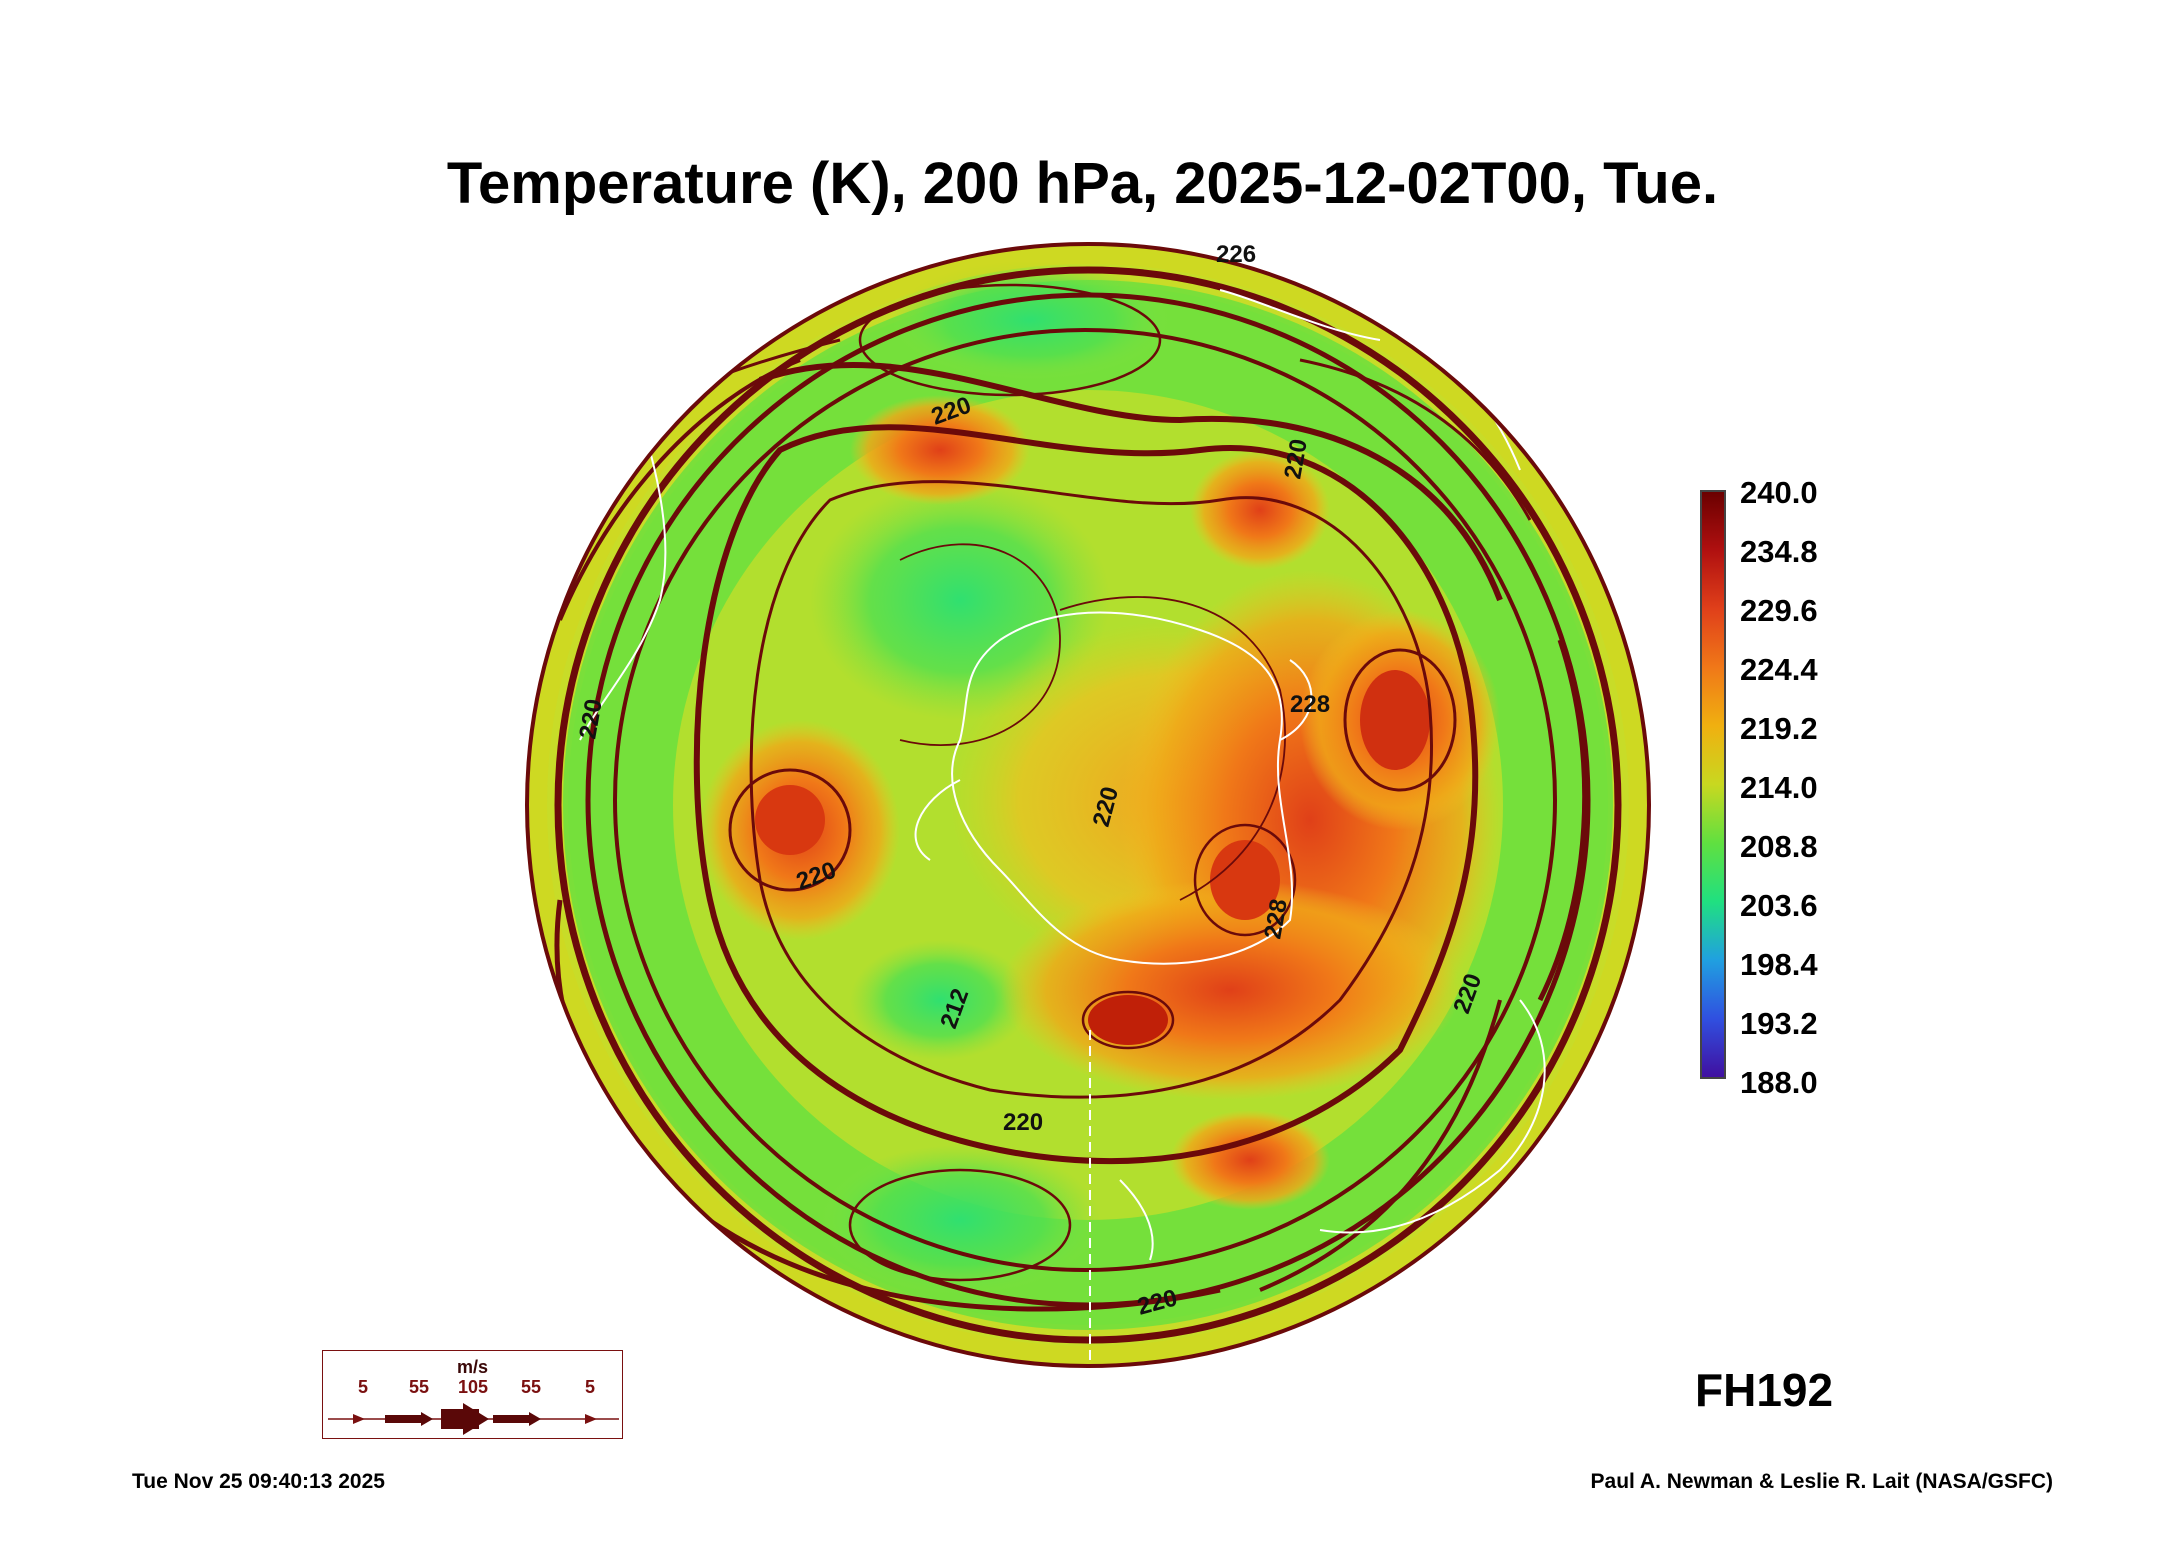 This screenshot has width=2165, height=1561. Describe the element at coordinates (1779, 905) in the screenshot. I see `colorbar-label: 203.6` at that location.